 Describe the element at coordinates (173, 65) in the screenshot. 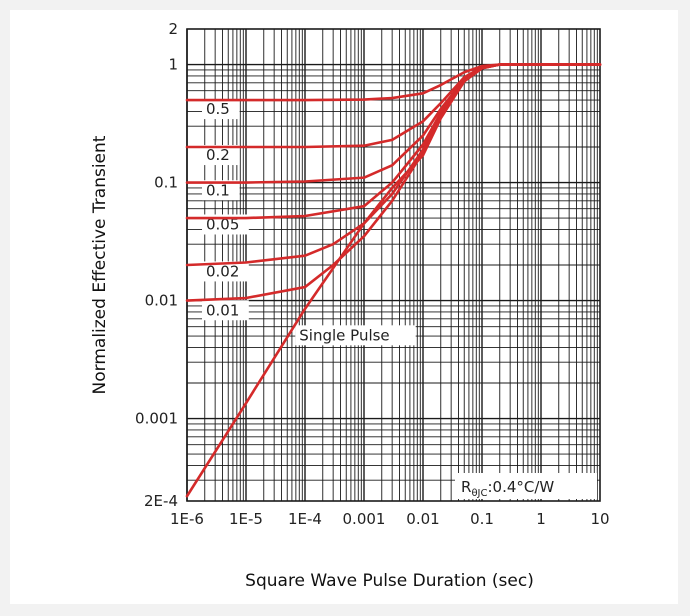

I see `y-tick-label: 1` at that location.